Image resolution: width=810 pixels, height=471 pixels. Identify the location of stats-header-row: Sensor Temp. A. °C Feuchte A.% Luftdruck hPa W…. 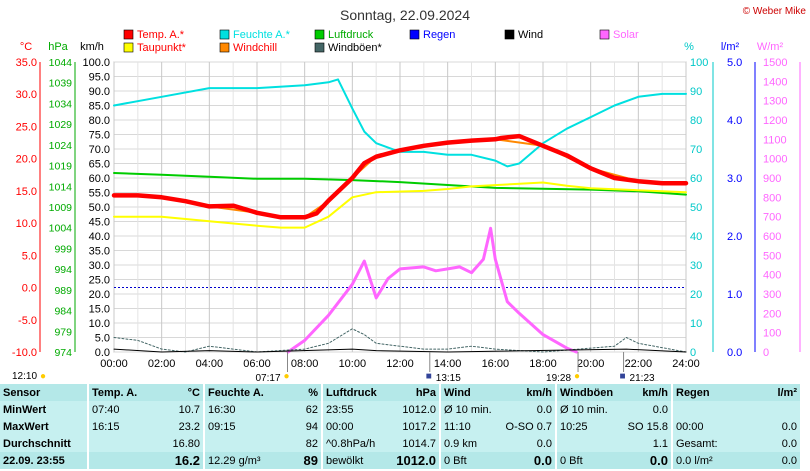
(400, 392).